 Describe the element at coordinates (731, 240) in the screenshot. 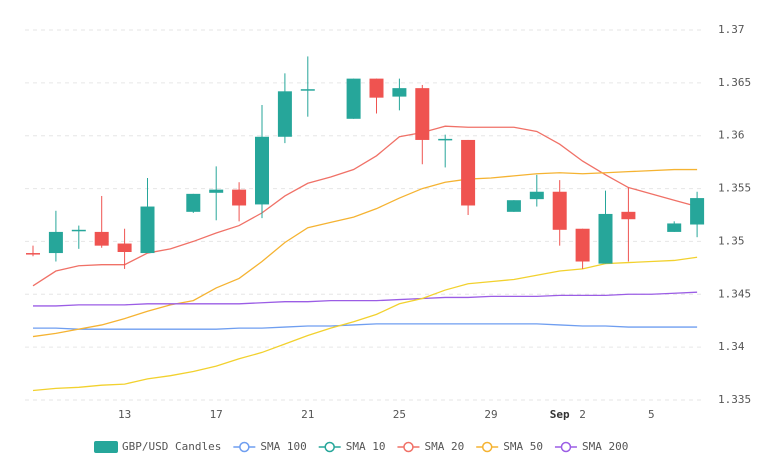

I see `y-tick-label: 1.35` at that location.